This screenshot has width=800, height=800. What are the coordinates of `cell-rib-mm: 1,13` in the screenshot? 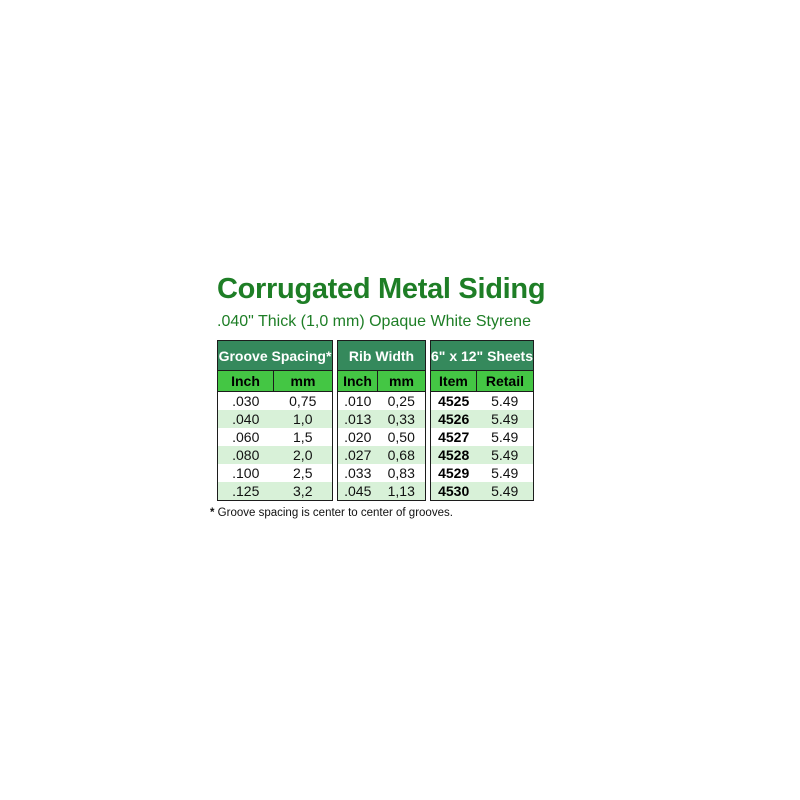 It's located at (401, 491).